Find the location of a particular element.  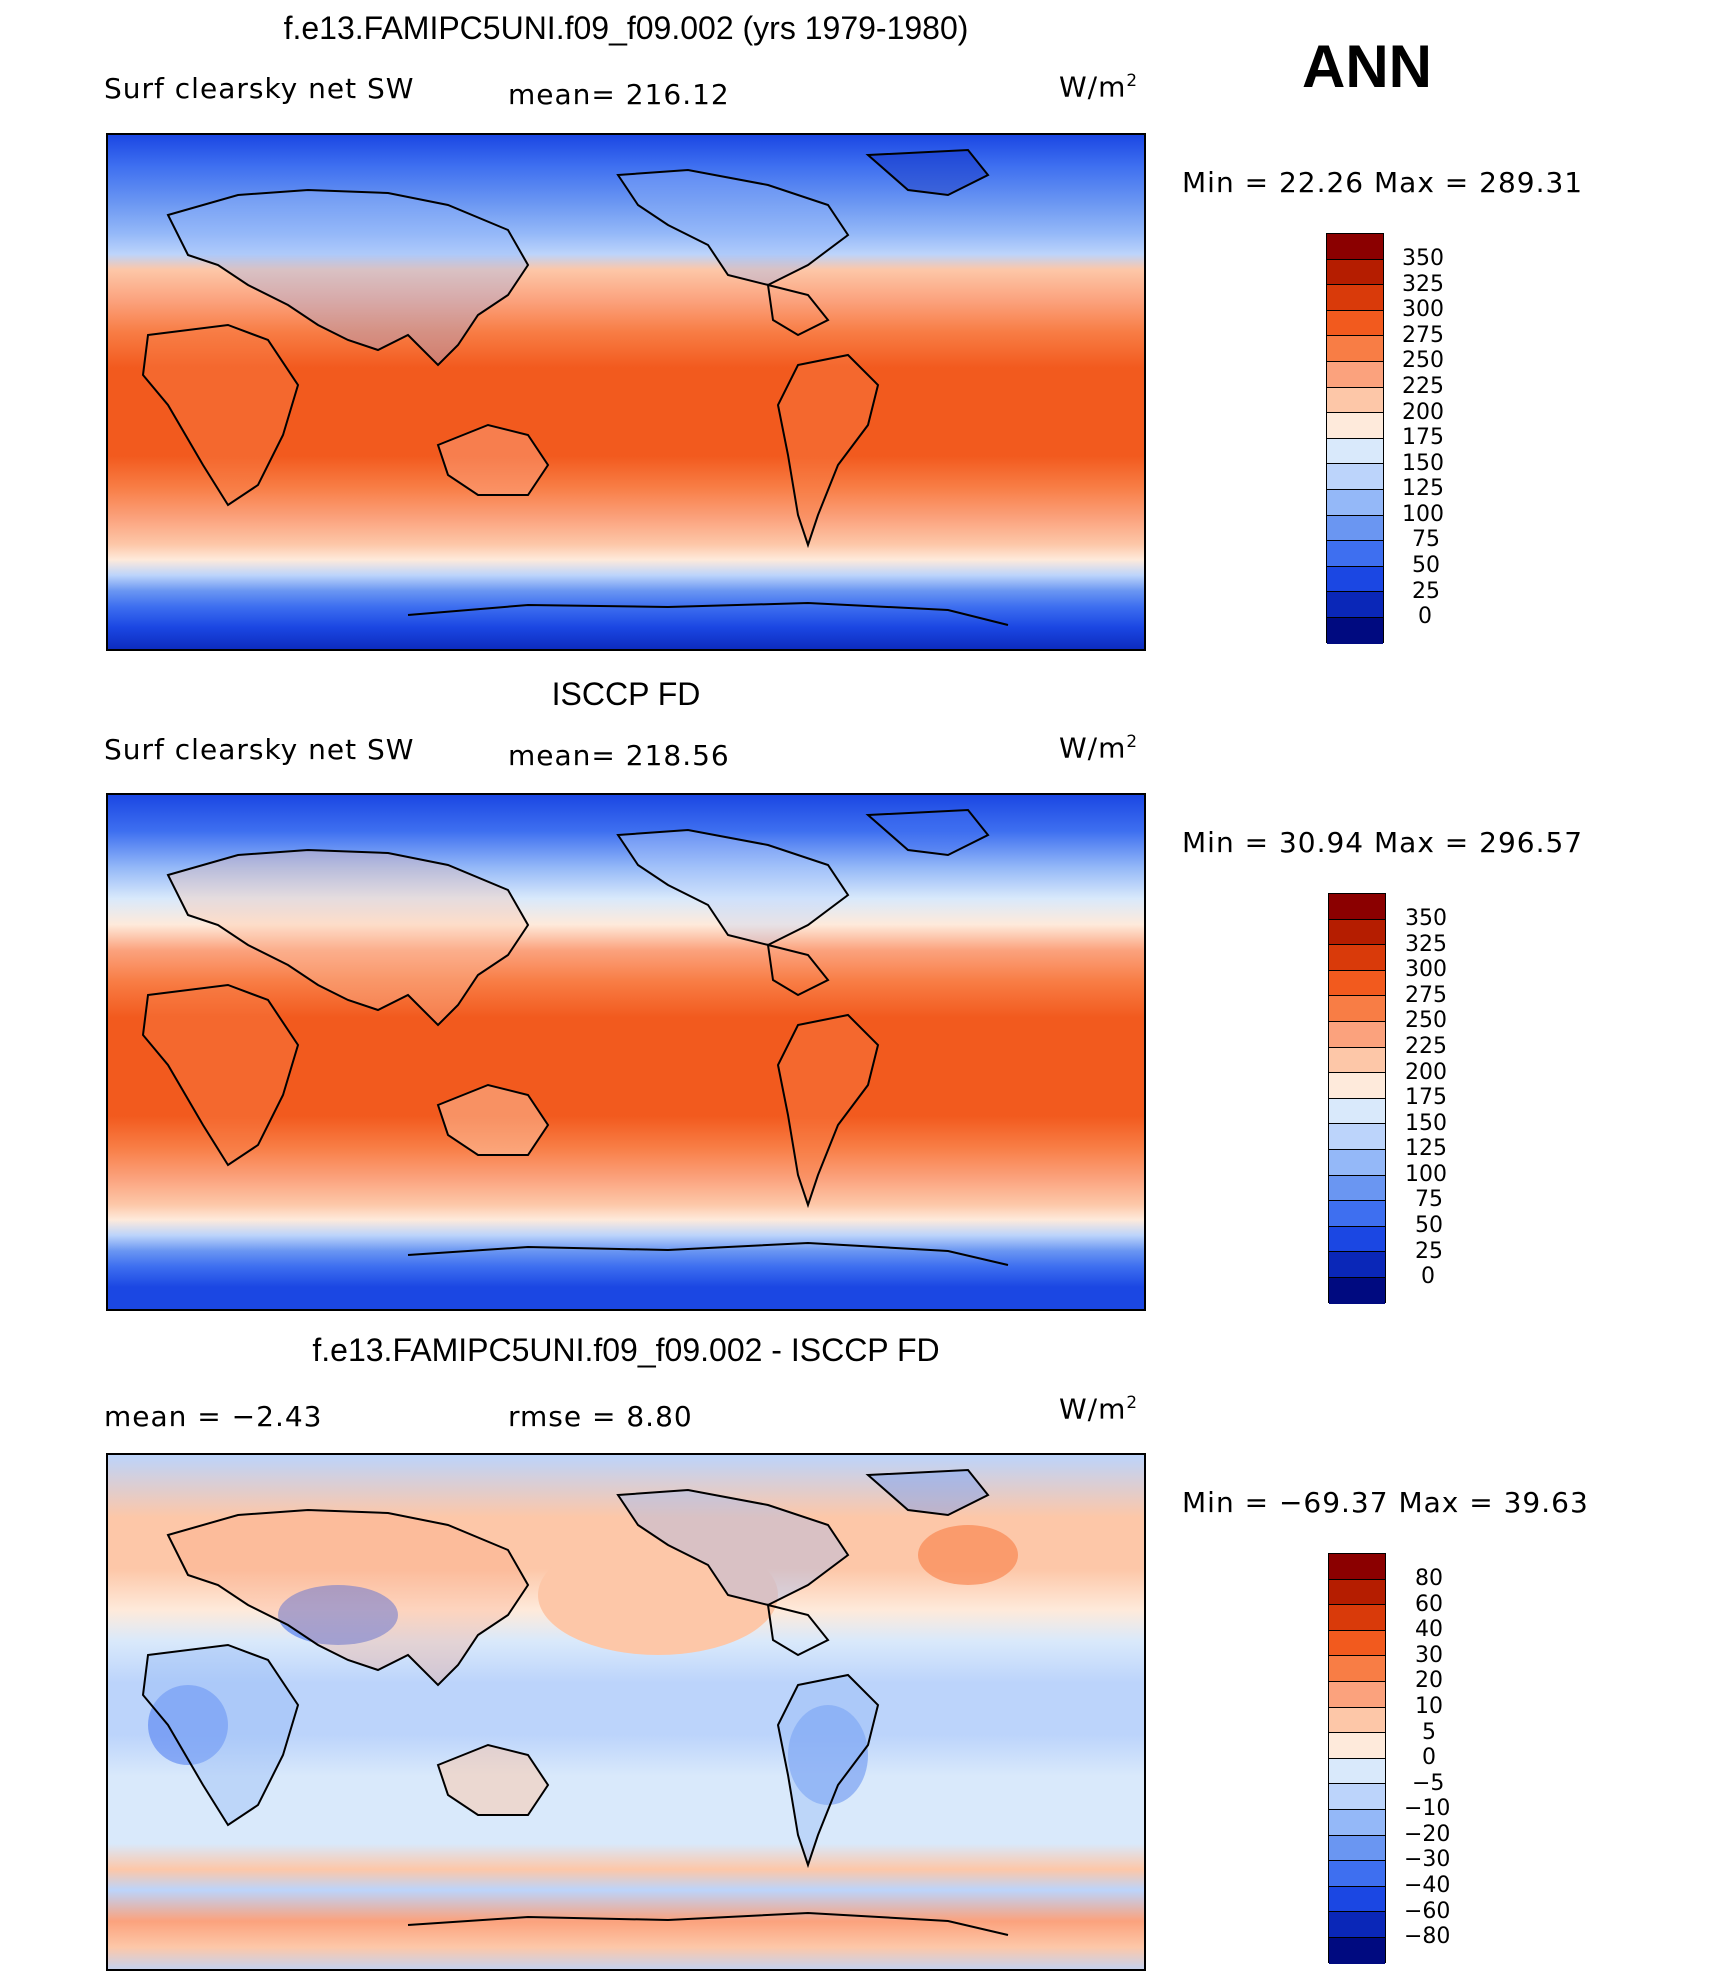

colorbar-tick-label: 5 is located at coordinates (1429, 1732).